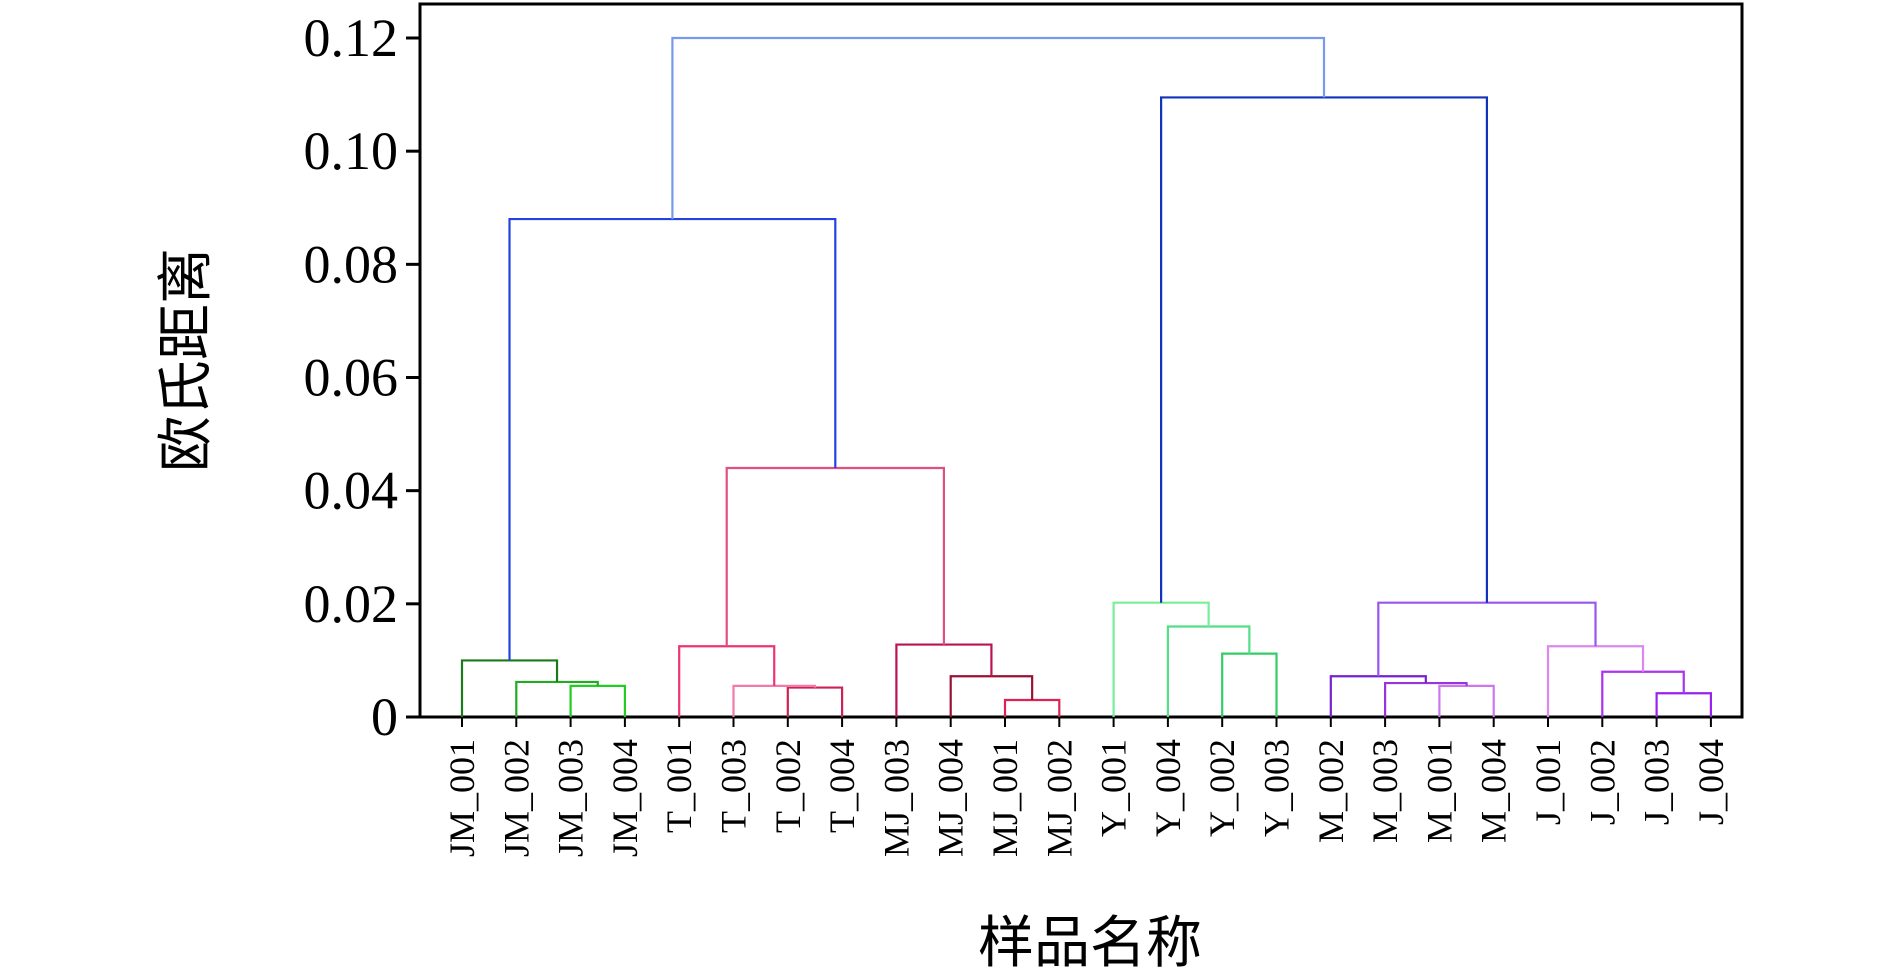 Image resolution: width=1890 pixels, height=973 pixels. I want to click on leaf-label: J_004, so click(1711, 782).